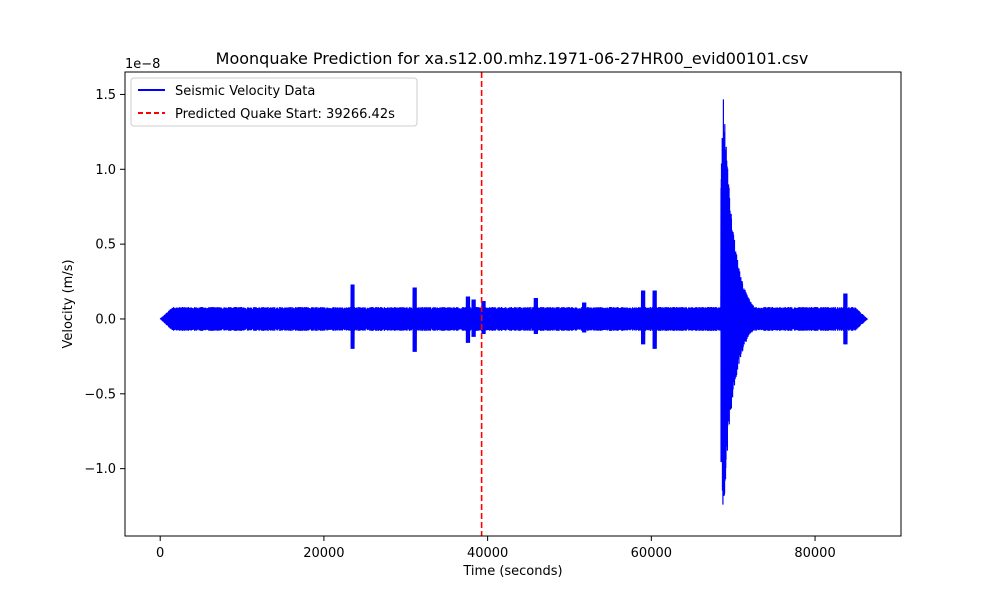  I want to click on x-tick-label: 80000, so click(814, 553).